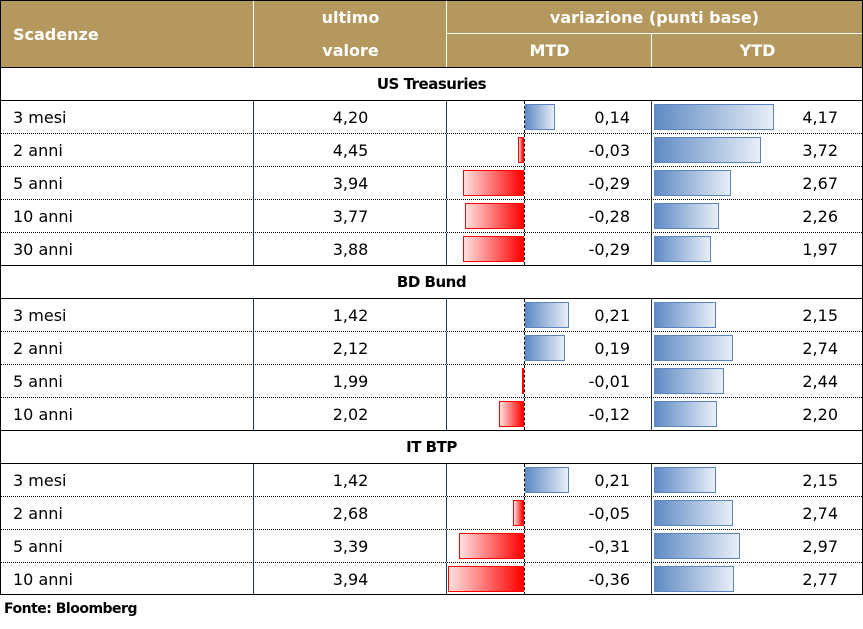 This screenshot has height=629, width=863. What do you see at coordinates (350, 150) in the screenshot?
I see `last-value: 4,45` at bounding box center [350, 150].